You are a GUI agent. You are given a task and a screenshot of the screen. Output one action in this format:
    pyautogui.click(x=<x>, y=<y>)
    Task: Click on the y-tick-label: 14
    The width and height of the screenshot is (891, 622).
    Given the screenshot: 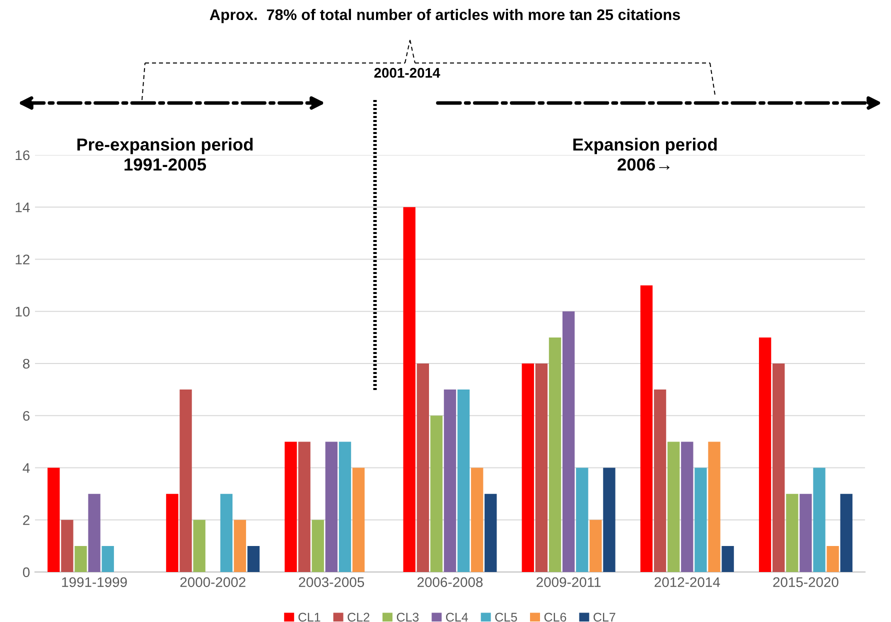 What is the action you would take?
    pyautogui.click(x=23, y=207)
    